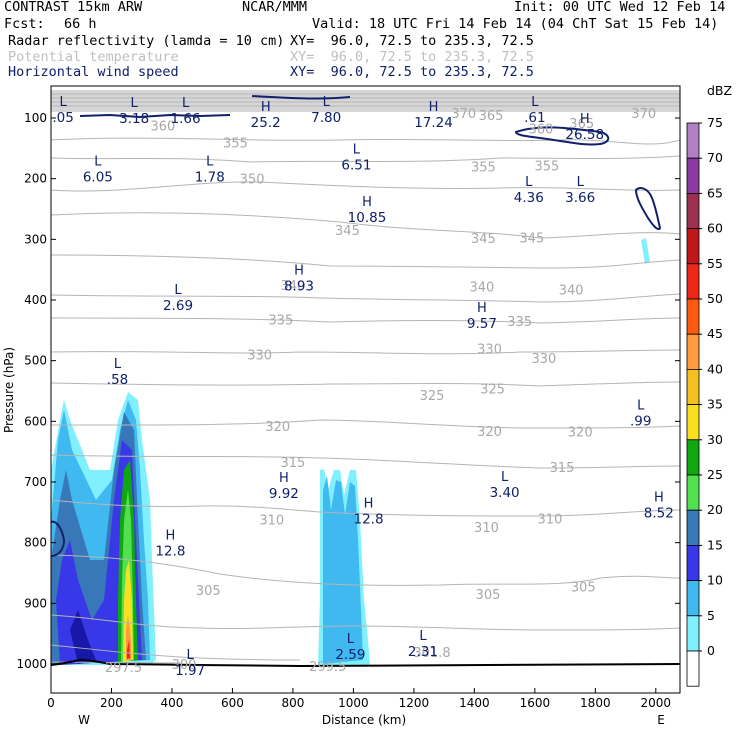 The width and height of the screenshot is (740, 740). Describe the element at coordinates (98, 177) in the screenshot. I see `wind-extremum-value: 6.05` at that location.